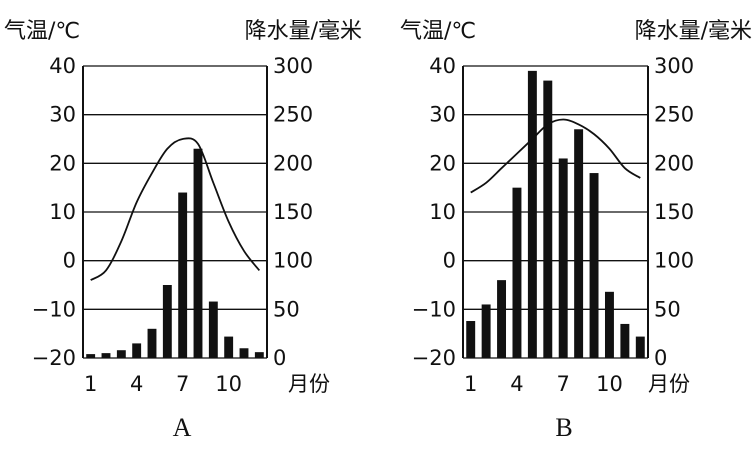 The height and width of the screenshot is (453, 754). I want to click on panel-a-label: A, so click(182, 427).